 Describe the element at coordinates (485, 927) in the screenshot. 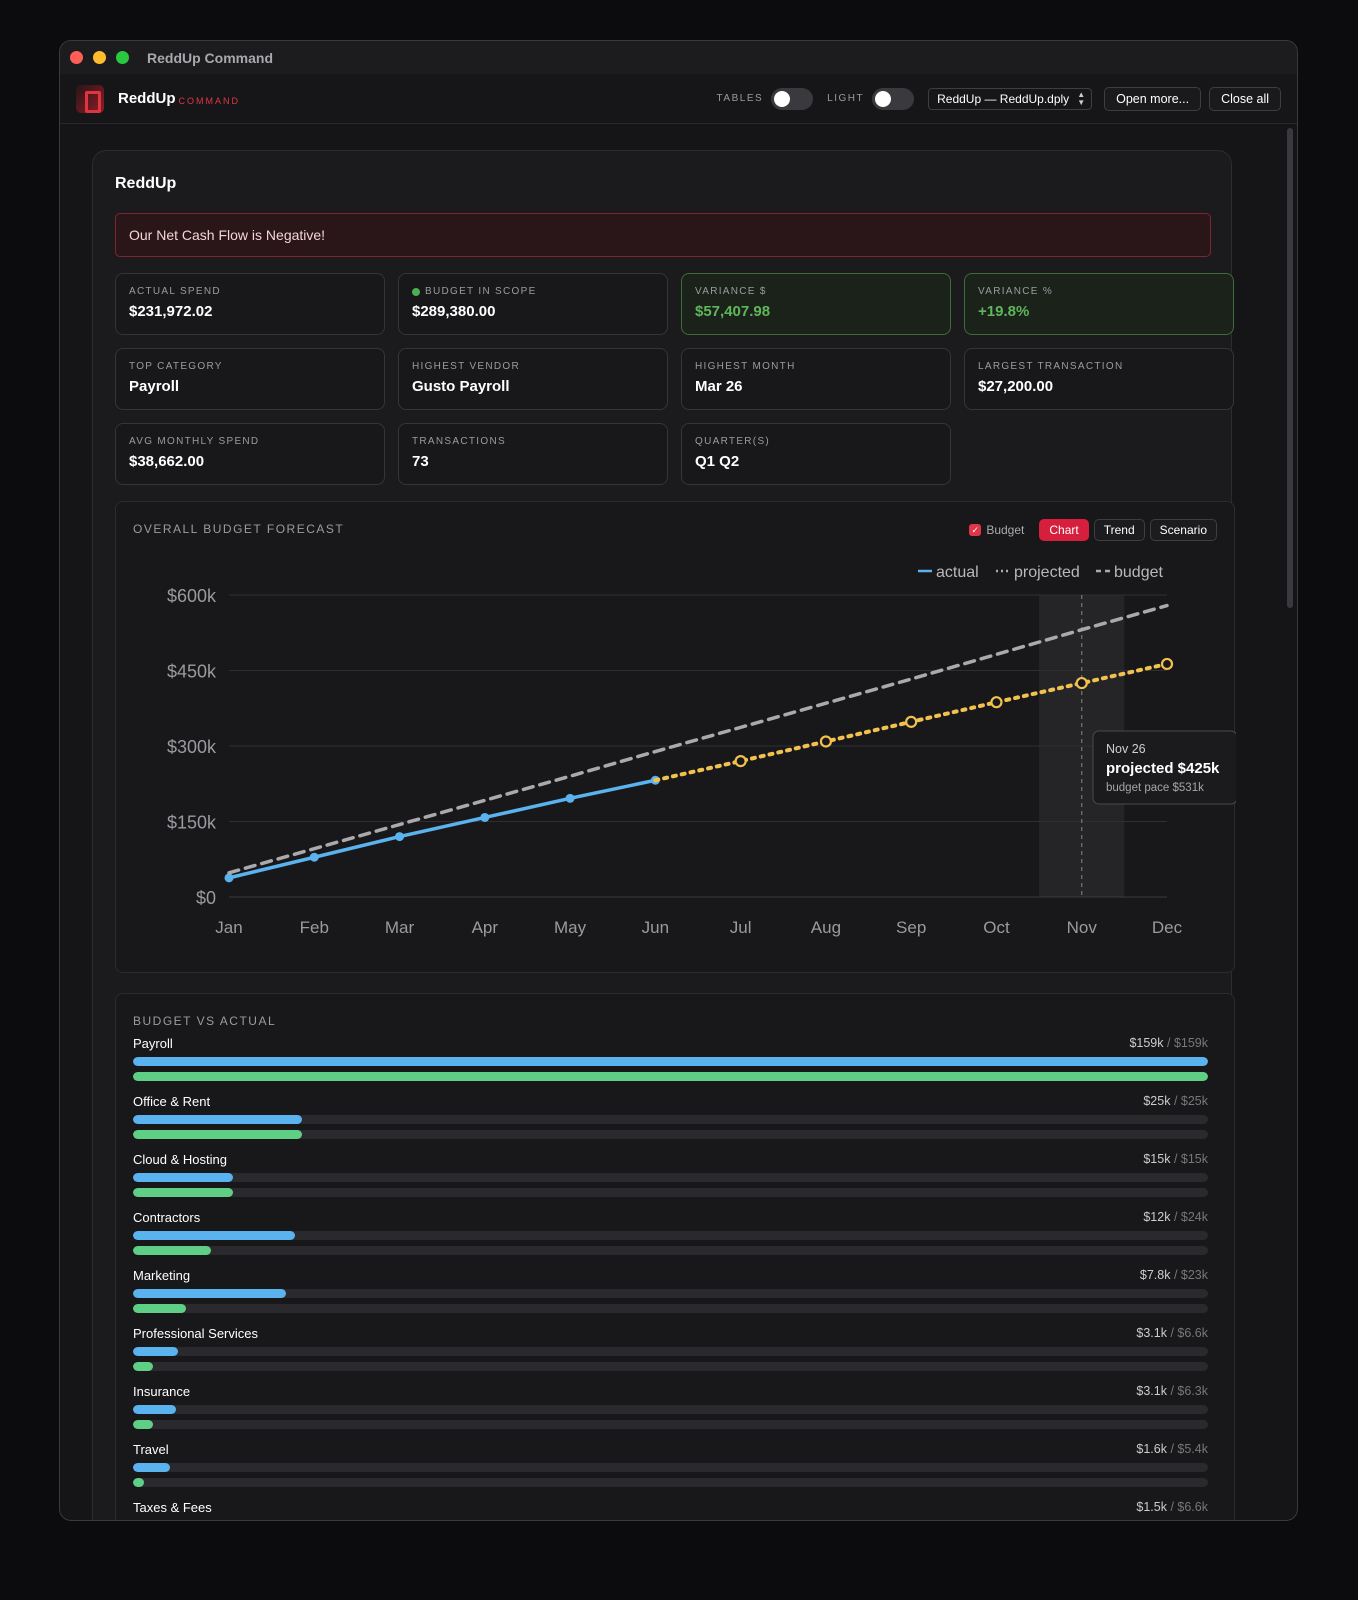

I see `x-tick-label: Apr` at that location.